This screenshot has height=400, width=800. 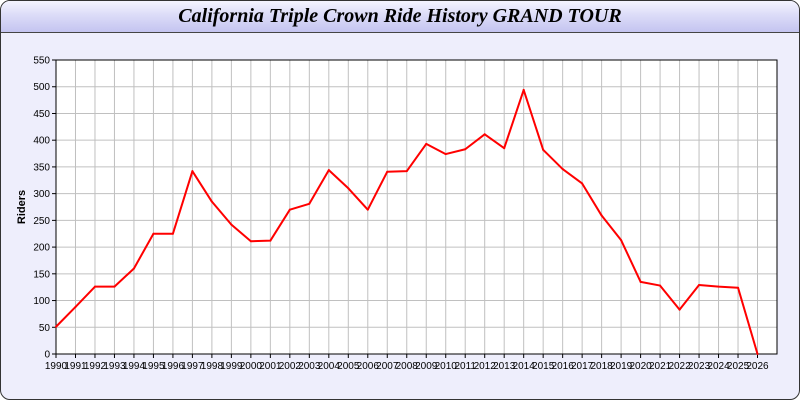 I want to click on x-tick-label: 2005, so click(x=348, y=366).